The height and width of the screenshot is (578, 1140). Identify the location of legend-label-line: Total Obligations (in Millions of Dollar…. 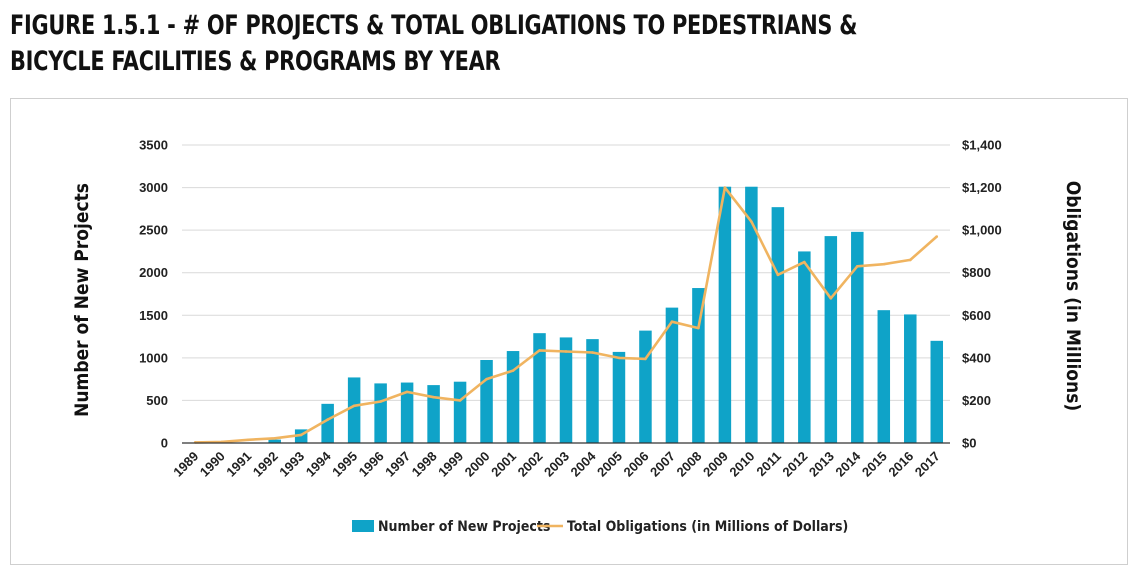
(707, 527).